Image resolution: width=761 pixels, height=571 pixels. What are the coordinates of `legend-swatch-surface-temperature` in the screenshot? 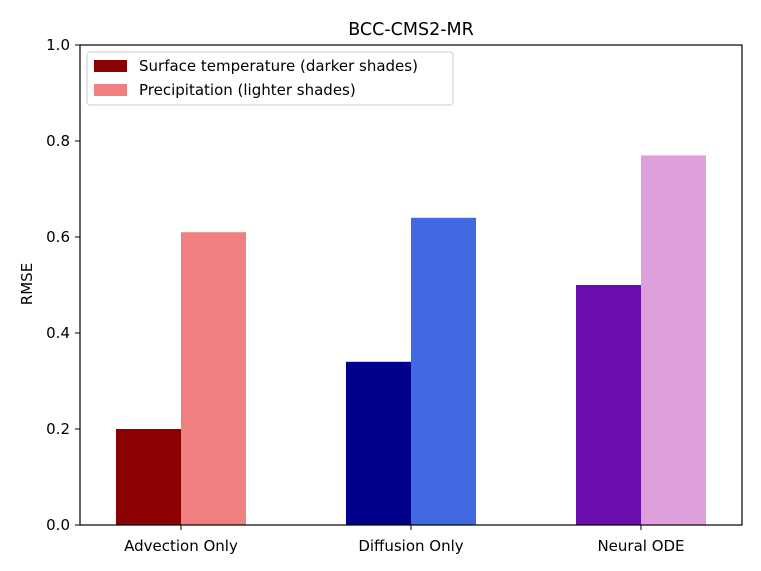 It's located at (110, 66).